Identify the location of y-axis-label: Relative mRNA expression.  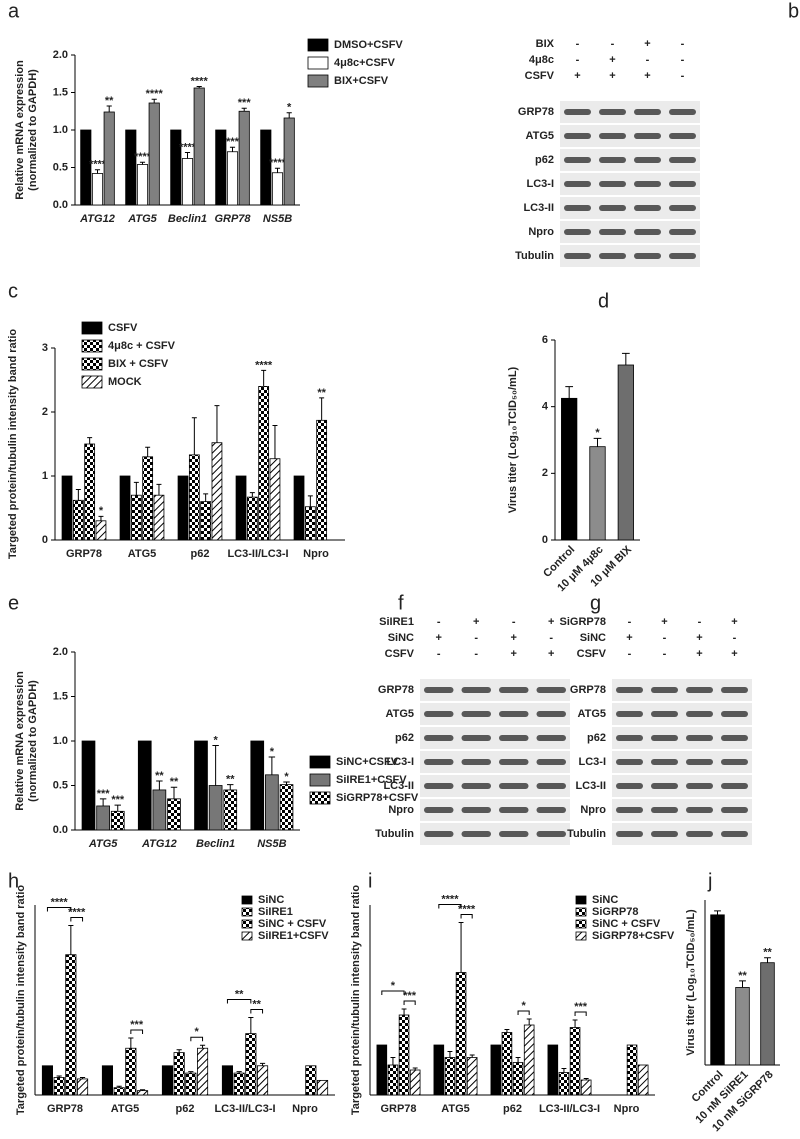
(20, 741).